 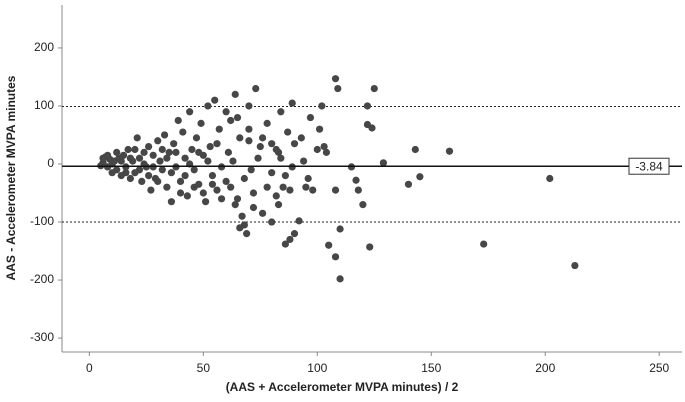 I want to click on x-tick-label: 0, so click(x=89, y=368).